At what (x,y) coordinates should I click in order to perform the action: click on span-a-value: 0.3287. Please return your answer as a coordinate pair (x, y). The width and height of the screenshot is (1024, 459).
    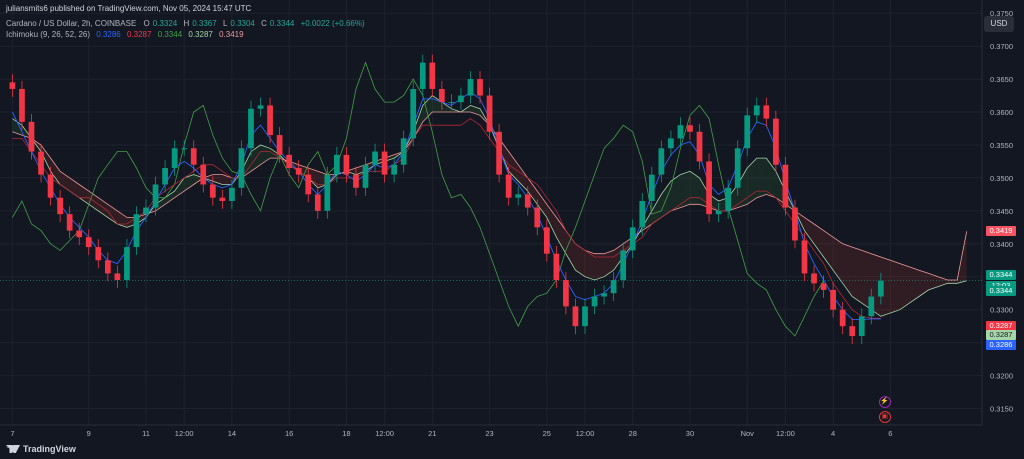
    Looking at the image, I should click on (200, 34).